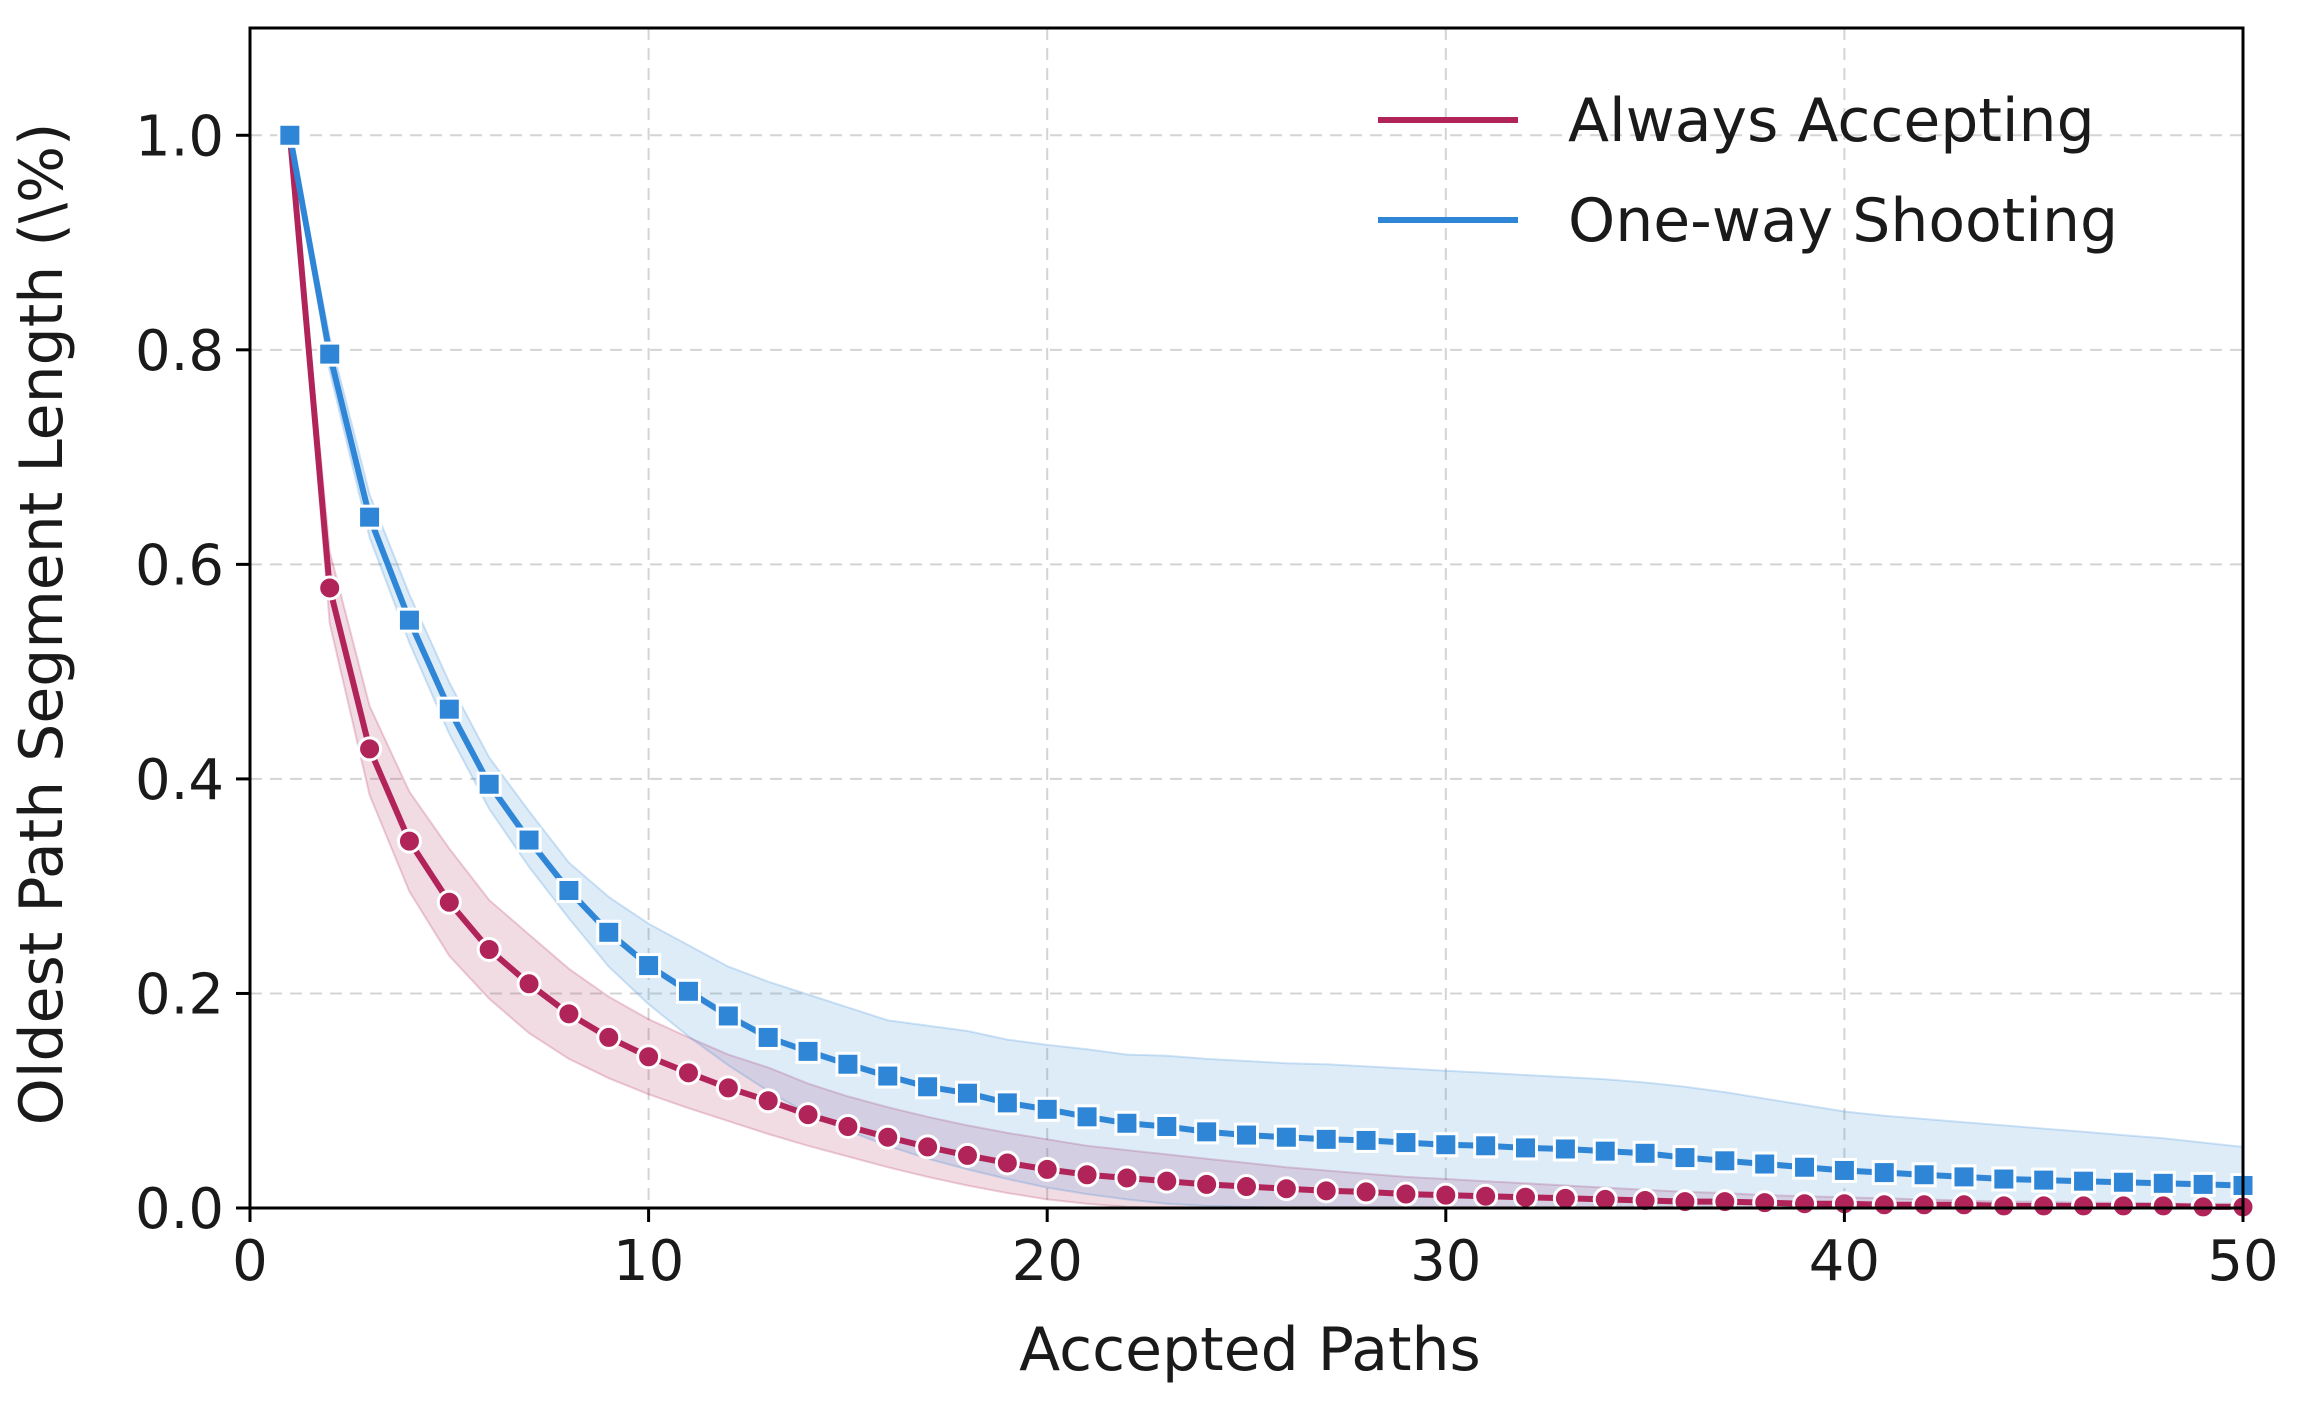 The height and width of the screenshot is (1410, 2303). I want to click on x-tick-label: 30, so click(1445, 1261).